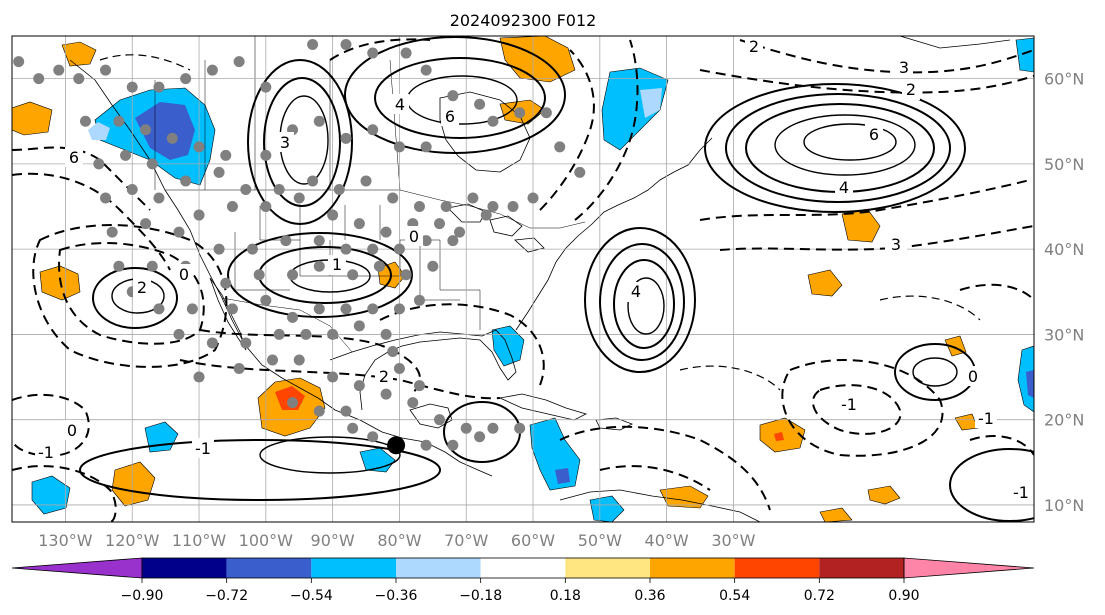 Image resolution: width=1105 pixels, height=615 pixels. Describe the element at coordinates (734, 596) in the screenshot. I see `colorbar-label-7: 0.54` at that location.